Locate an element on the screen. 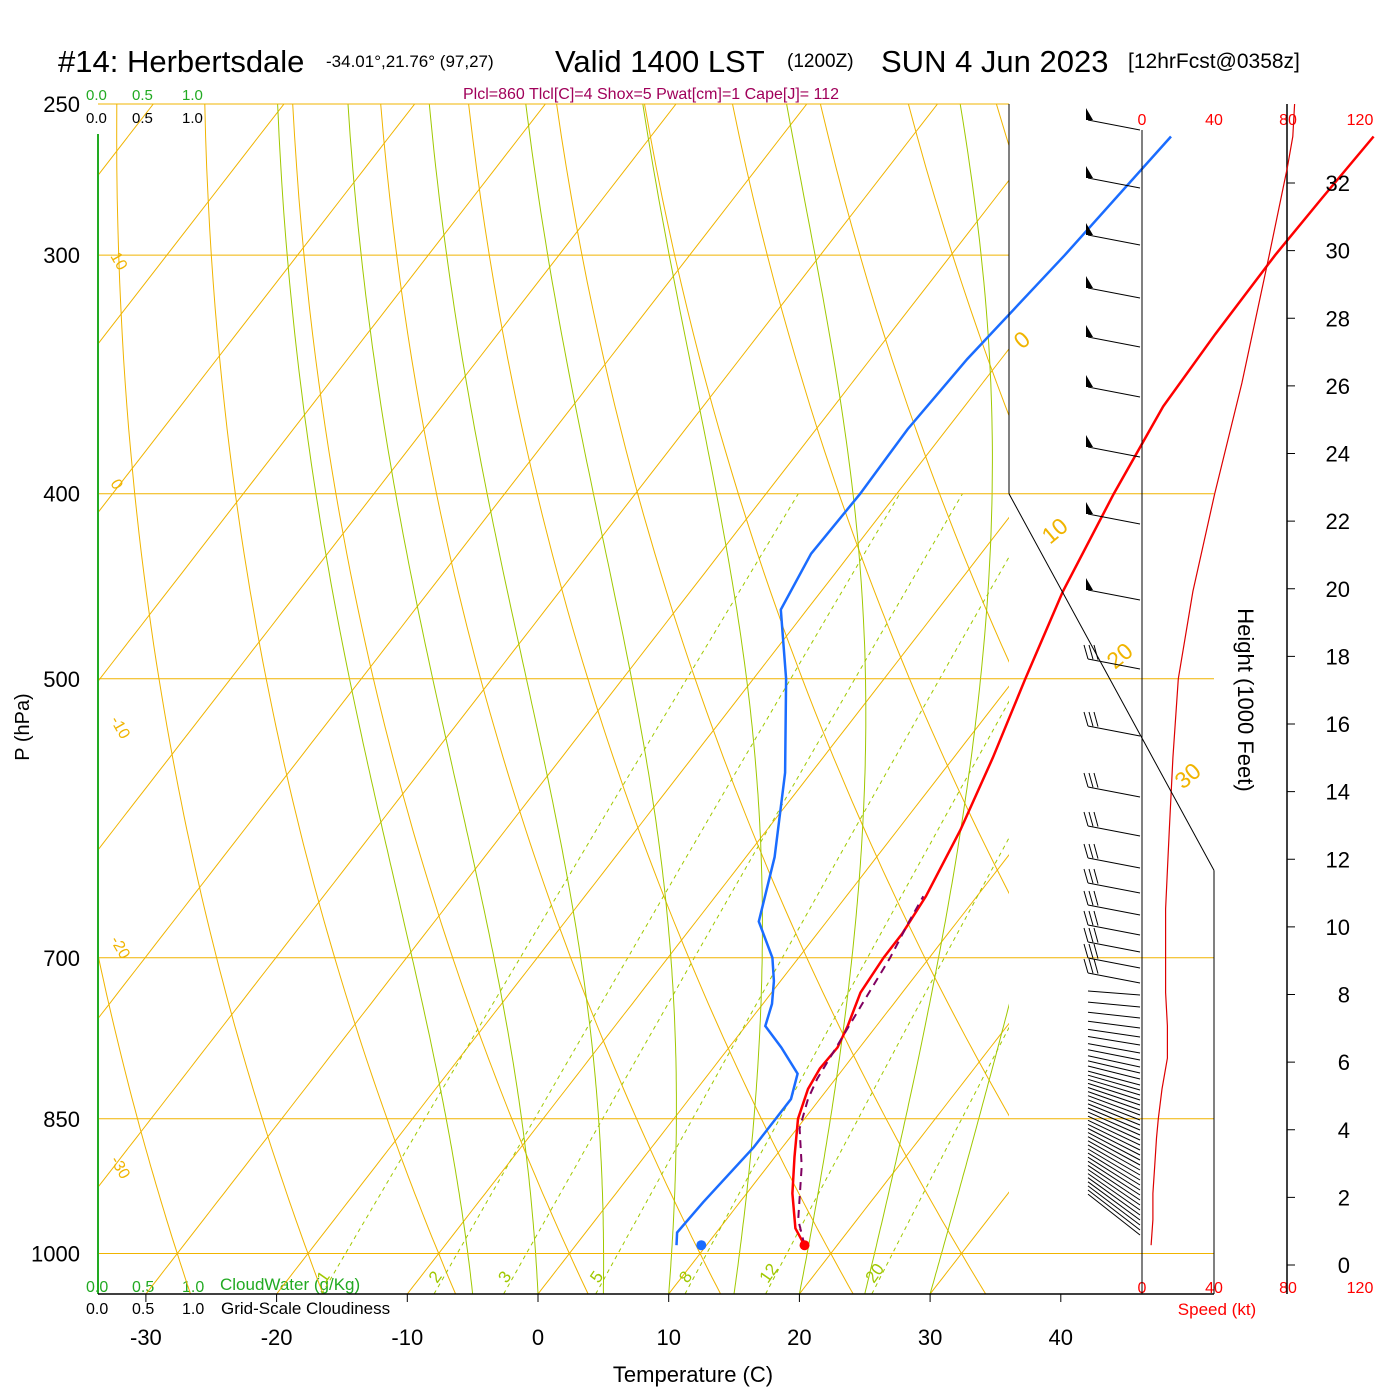 This screenshot has width=1400, height=1400. height-tick-label: 0 is located at coordinates (1344, 1265).